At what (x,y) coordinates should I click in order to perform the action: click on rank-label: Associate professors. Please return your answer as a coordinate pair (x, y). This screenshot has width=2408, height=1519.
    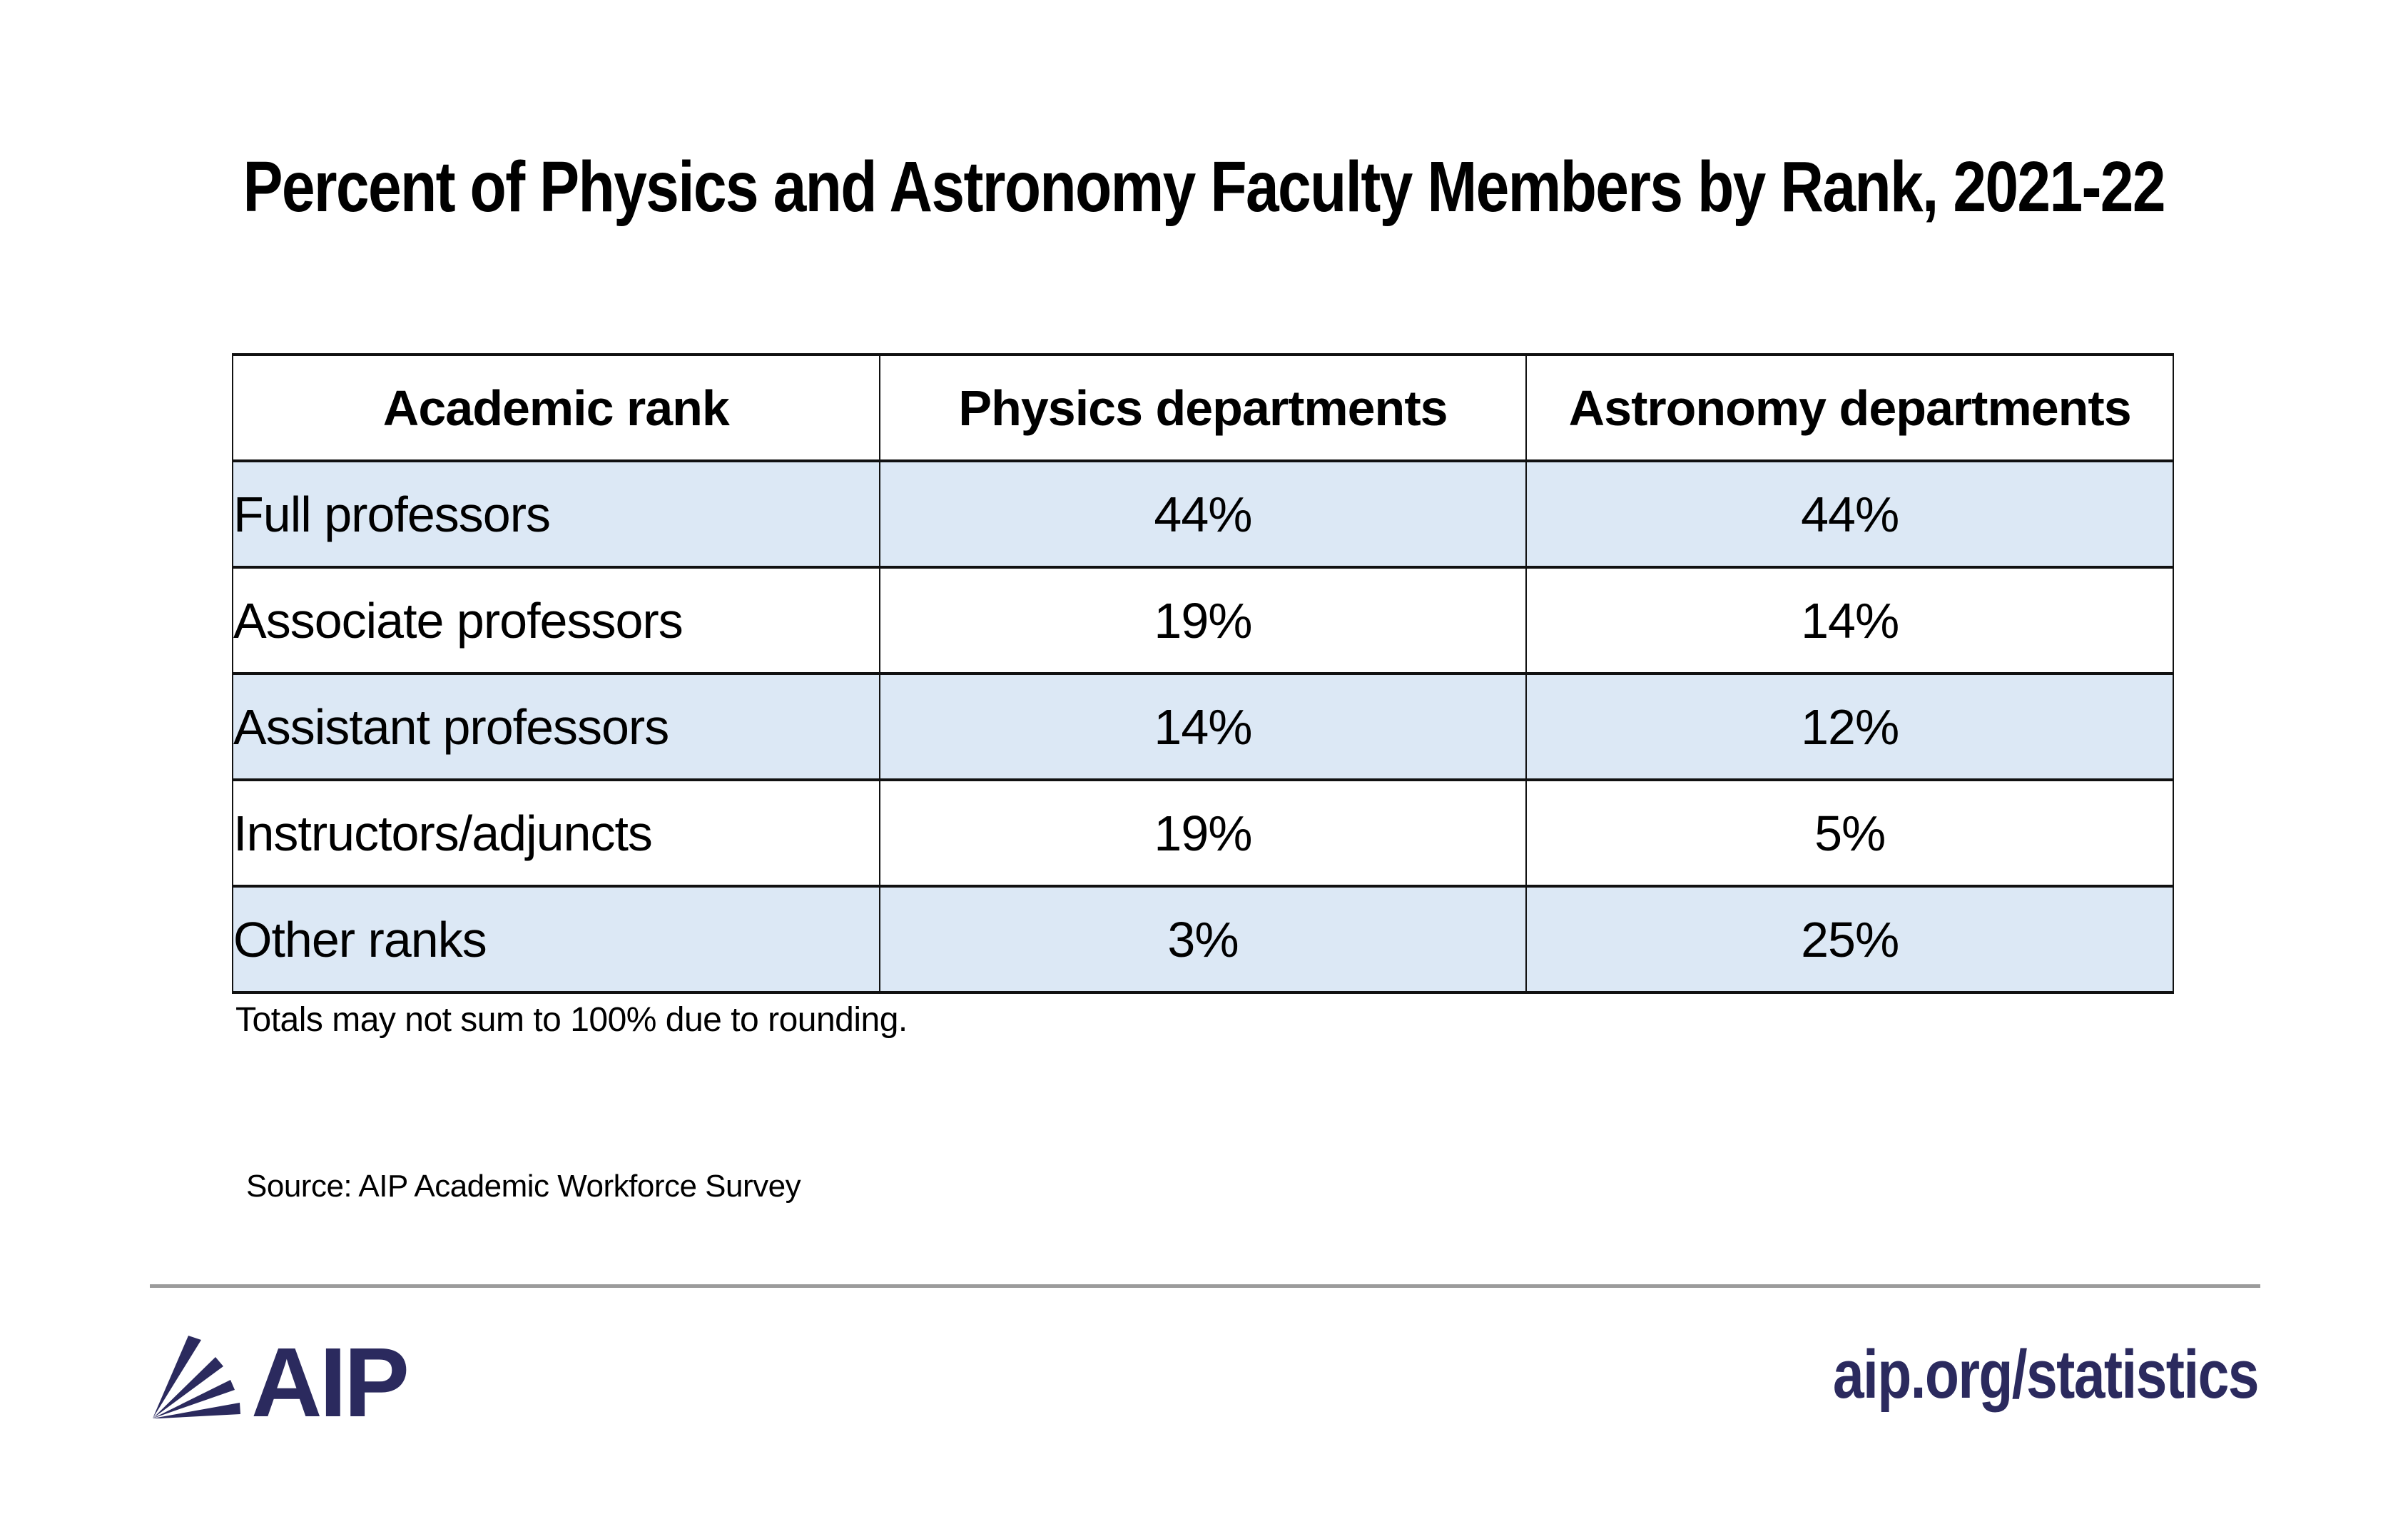
    Looking at the image, I should click on (556, 620).